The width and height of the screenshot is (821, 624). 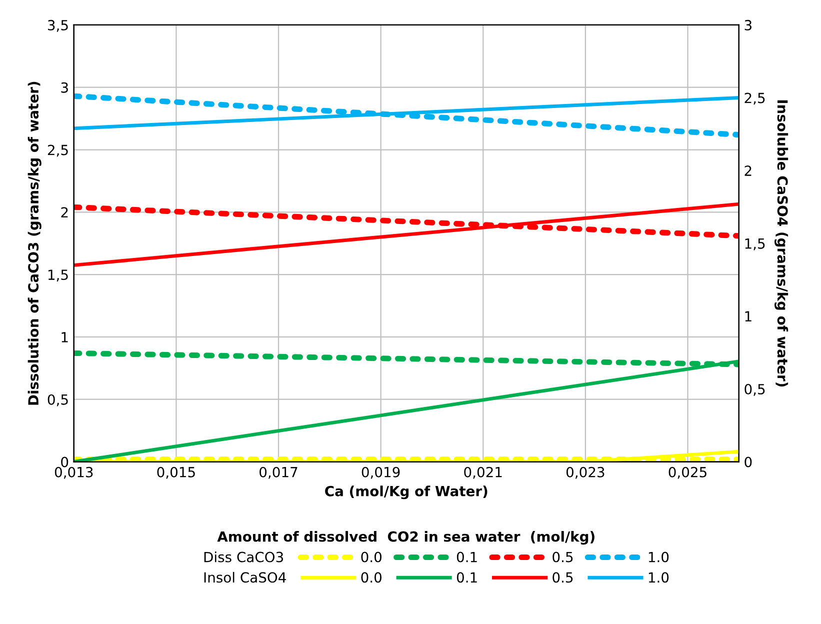 I want to click on x-tick-label: 0,025, so click(x=687, y=472).